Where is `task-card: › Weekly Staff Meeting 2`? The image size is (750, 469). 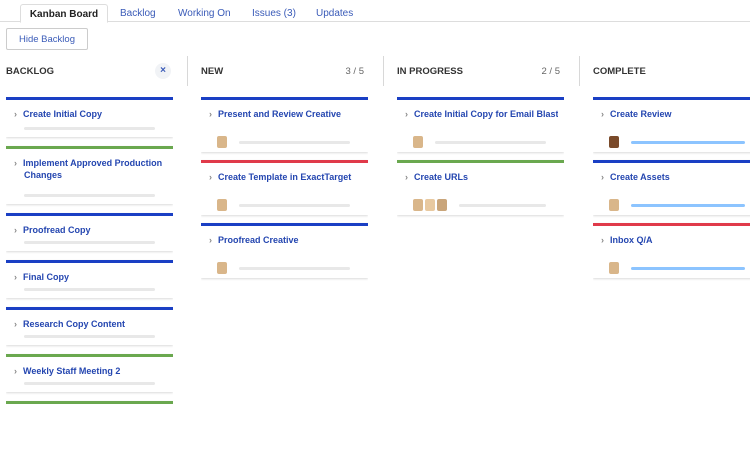 task-card: › Weekly Staff Meeting 2 is located at coordinates (89, 373).